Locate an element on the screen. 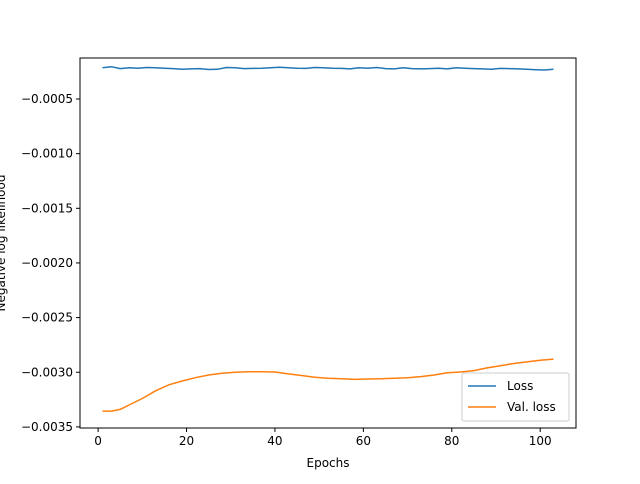  x-tick-label: 100 is located at coordinates (540, 441).